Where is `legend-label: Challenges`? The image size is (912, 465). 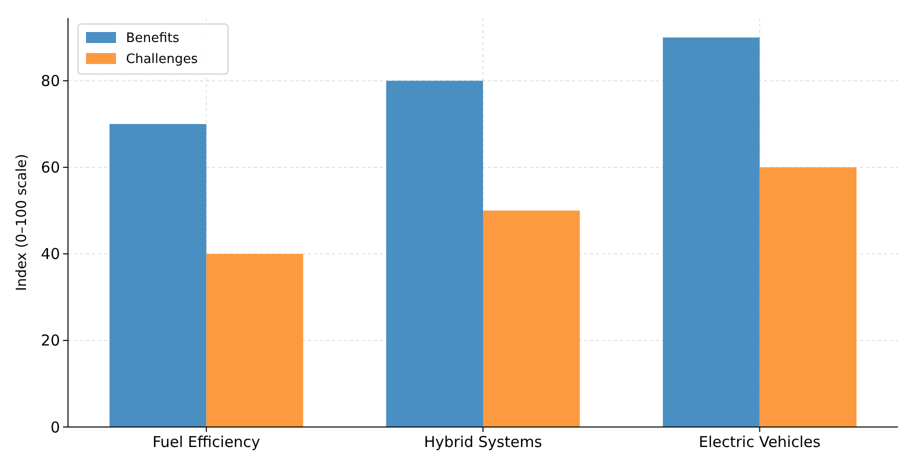
legend-label: Challenges is located at coordinates (162, 59).